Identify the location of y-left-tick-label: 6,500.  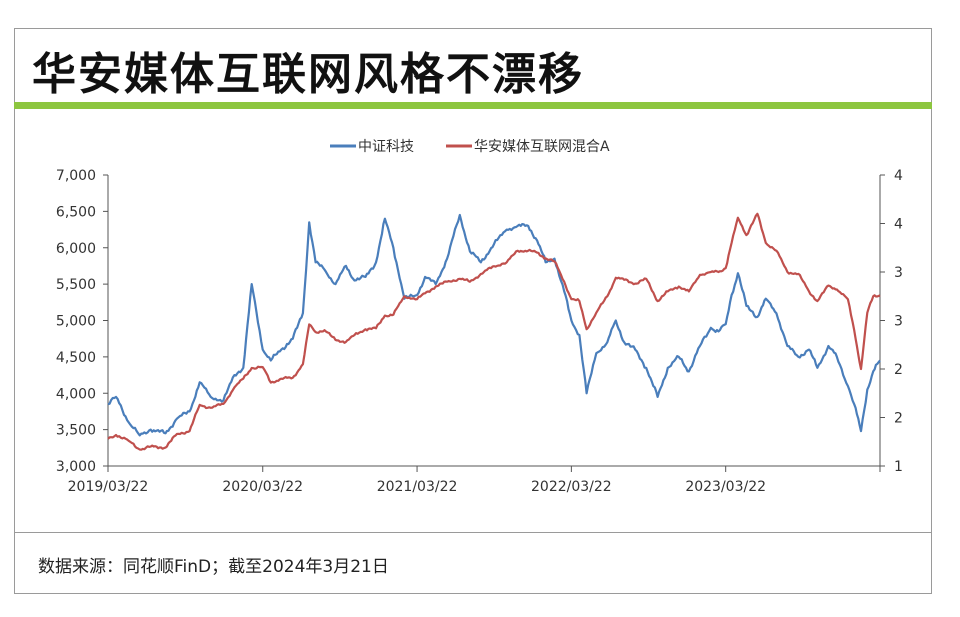
(76, 212).